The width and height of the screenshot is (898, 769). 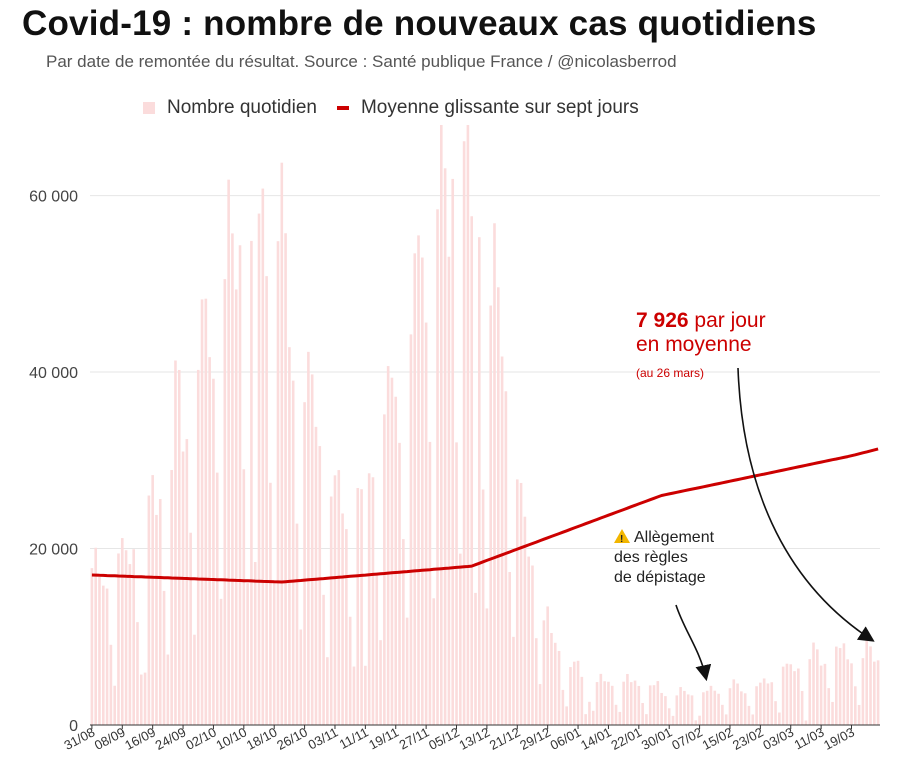 What do you see at coordinates (149, 108) in the screenshot?
I see `legend-bar-swatch` at bounding box center [149, 108].